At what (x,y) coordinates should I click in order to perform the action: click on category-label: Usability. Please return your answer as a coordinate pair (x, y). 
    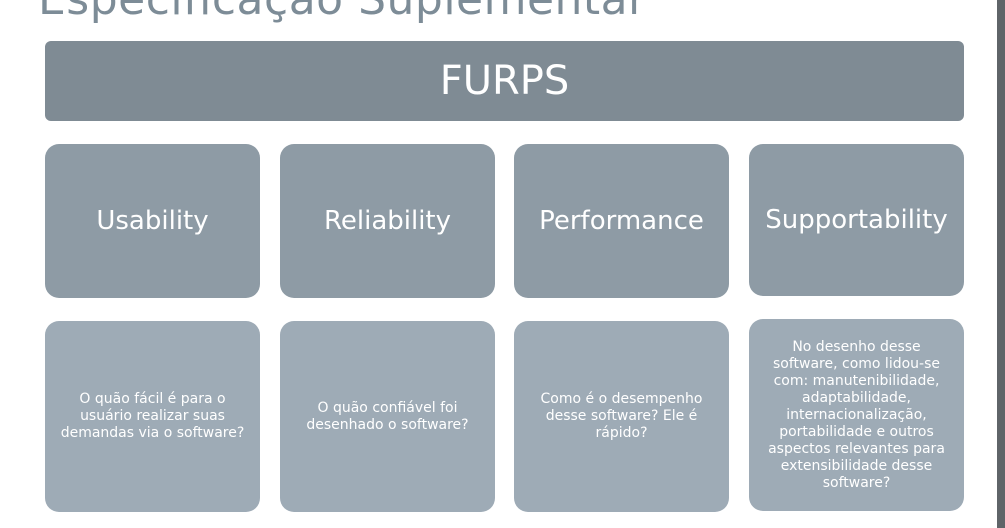
    Looking at the image, I should click on (152, 221).